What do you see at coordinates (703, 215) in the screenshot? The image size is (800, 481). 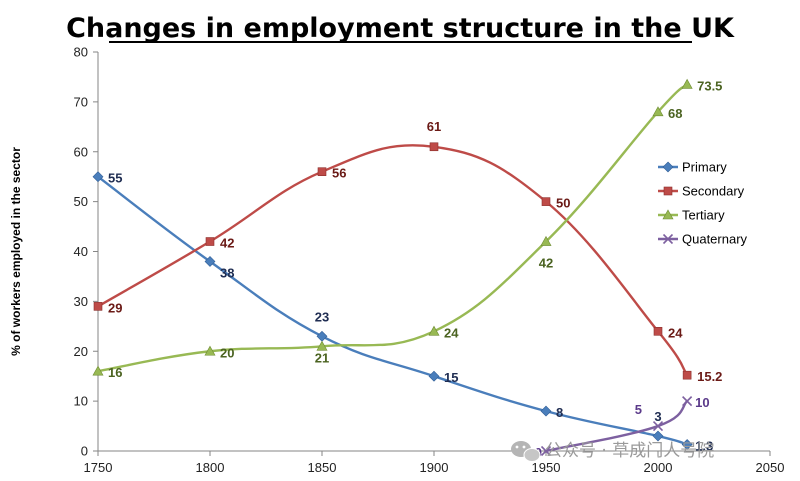 I see `legend-tertiary-label: Tertiary` at bounding box center [703, 215].